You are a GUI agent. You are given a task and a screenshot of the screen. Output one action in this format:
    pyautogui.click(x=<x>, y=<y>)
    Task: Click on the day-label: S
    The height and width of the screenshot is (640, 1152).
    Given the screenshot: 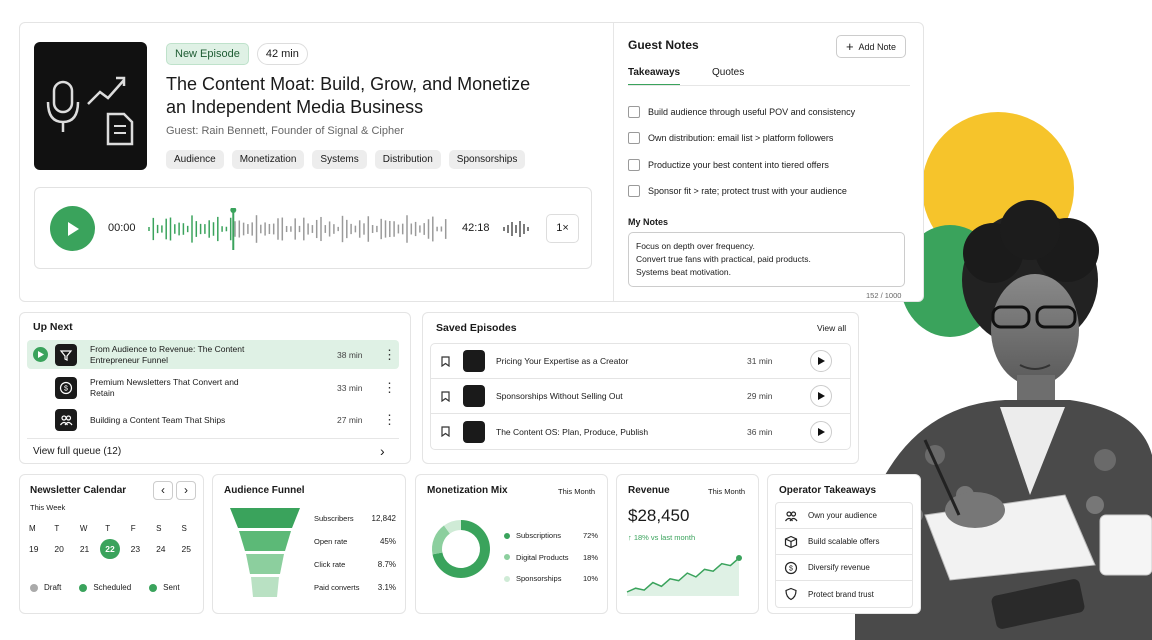 What is the action you would take?
    pyautogui.click(x=159, y=528)
    